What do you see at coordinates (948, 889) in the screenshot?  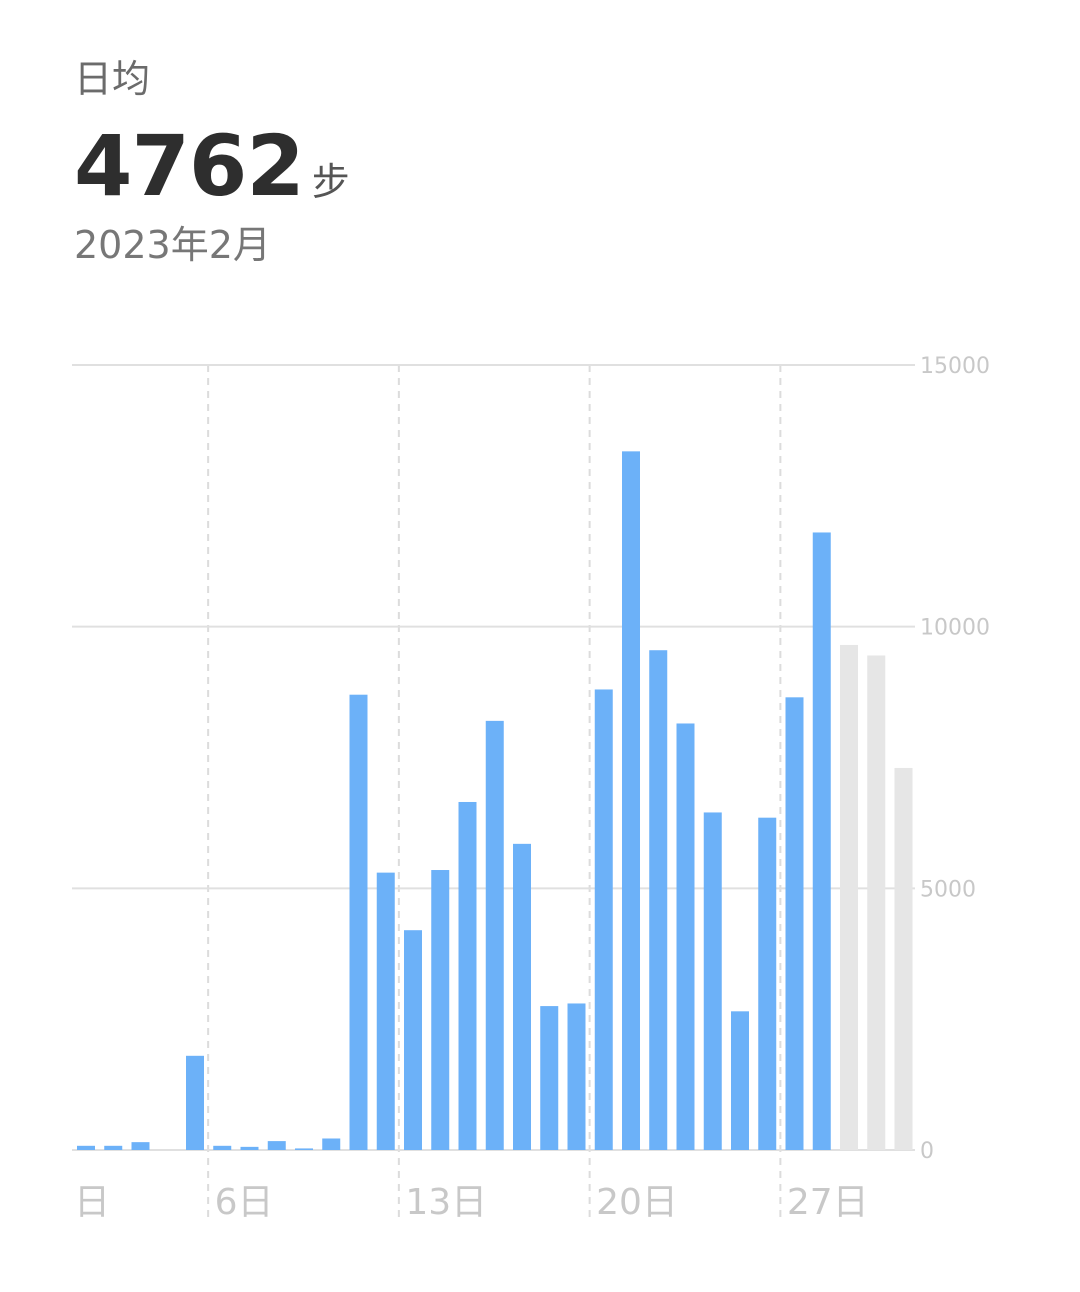 I see `y-tick-label: 5000` at bounding box center [948, 889].